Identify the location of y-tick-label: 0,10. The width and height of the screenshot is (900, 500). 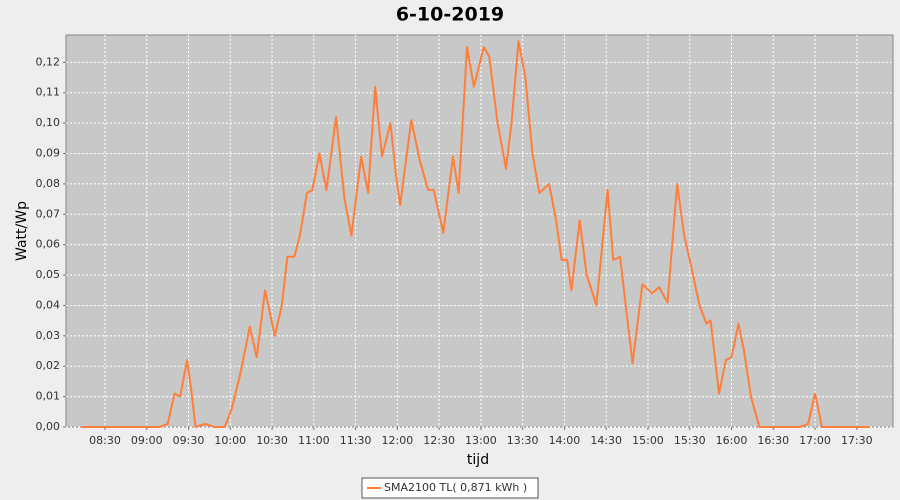
(48, 122).